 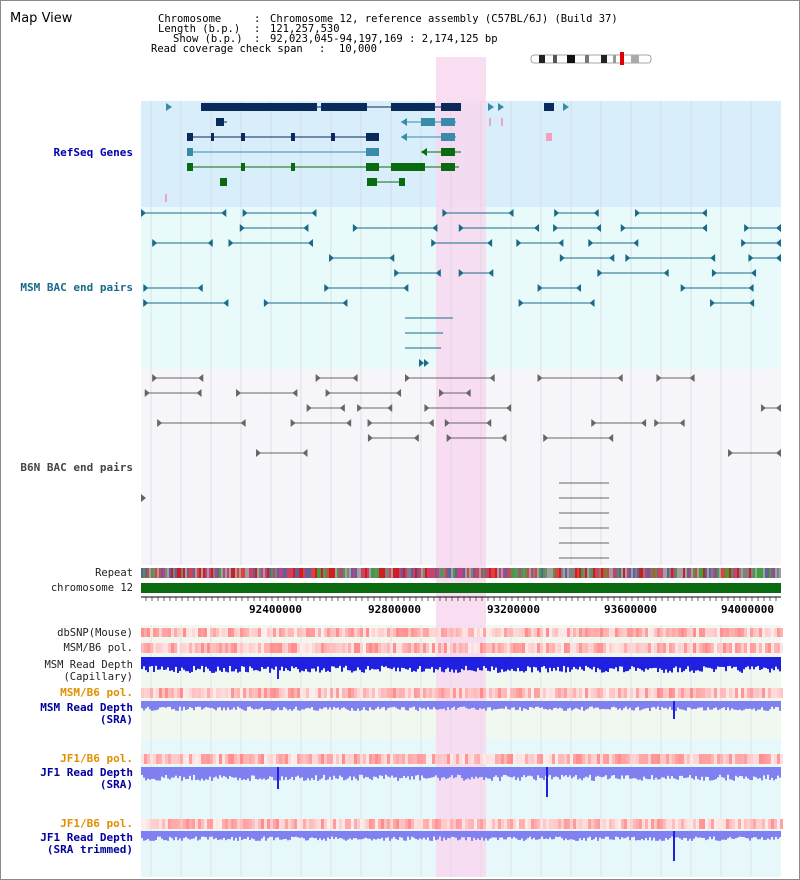 I want to click on track-label-jf1-depth-sra-1: JF1 Read Depth, so click(x=86, y=772).